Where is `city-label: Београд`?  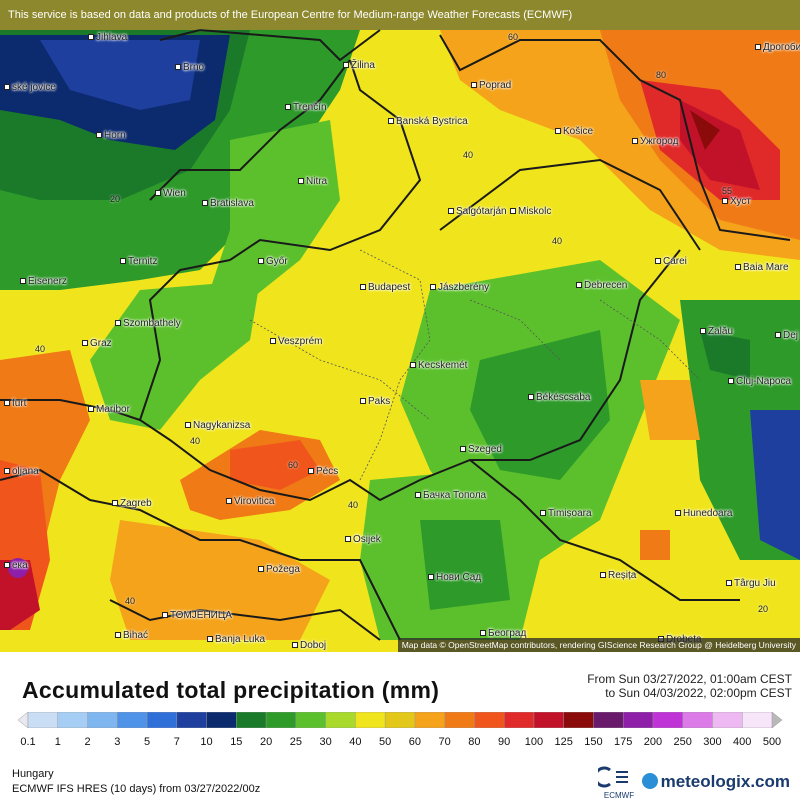
city-label: Београд is located at coordinates (503, 633).